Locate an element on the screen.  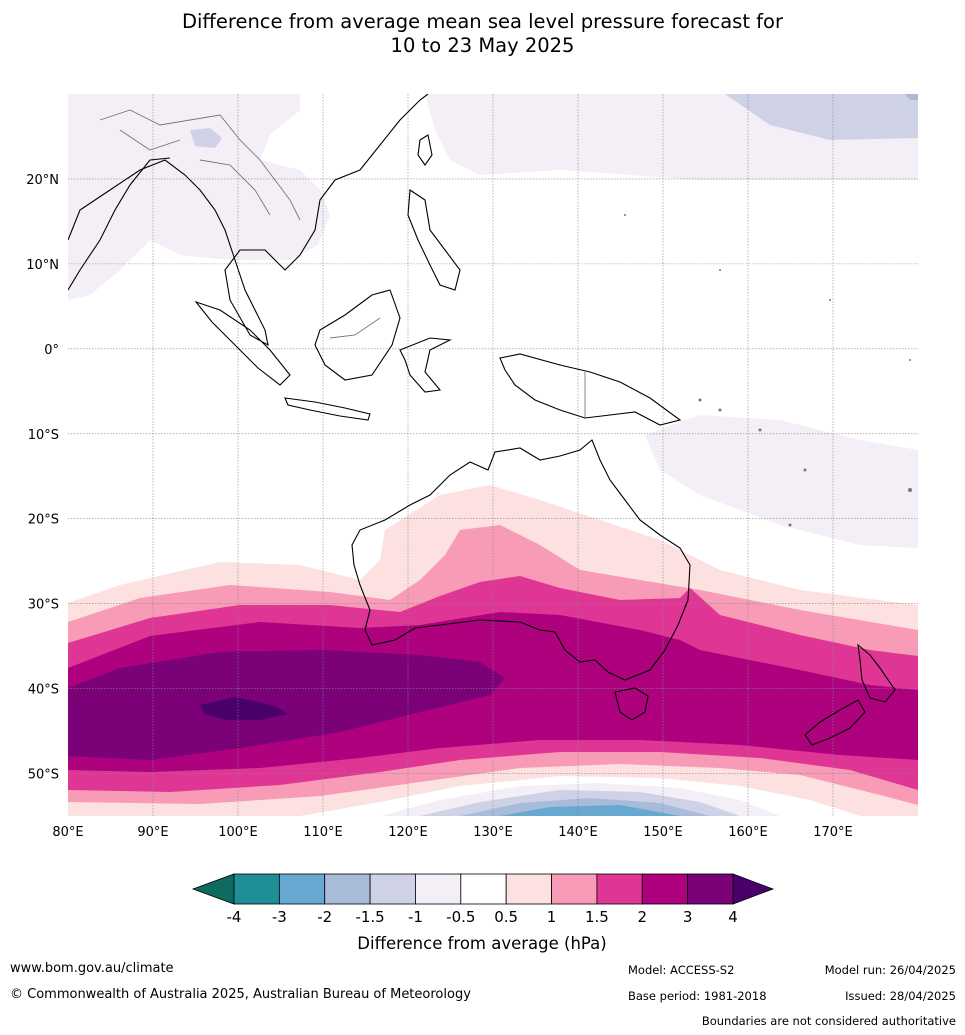
java-coastline is located at coordinates (327, 409).